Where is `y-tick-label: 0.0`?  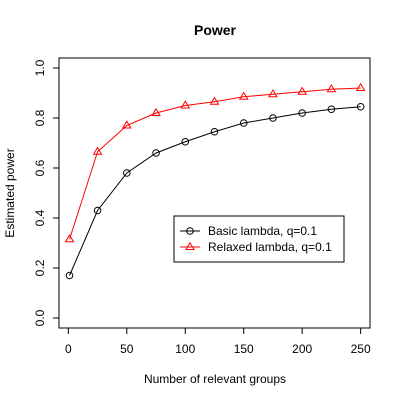 y-tick-label: 0.0 is located at coordinates (40, 317).